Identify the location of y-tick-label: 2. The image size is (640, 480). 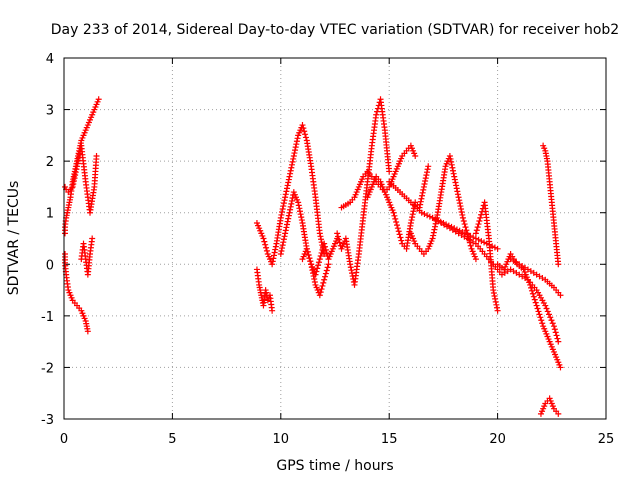
(50, 162).